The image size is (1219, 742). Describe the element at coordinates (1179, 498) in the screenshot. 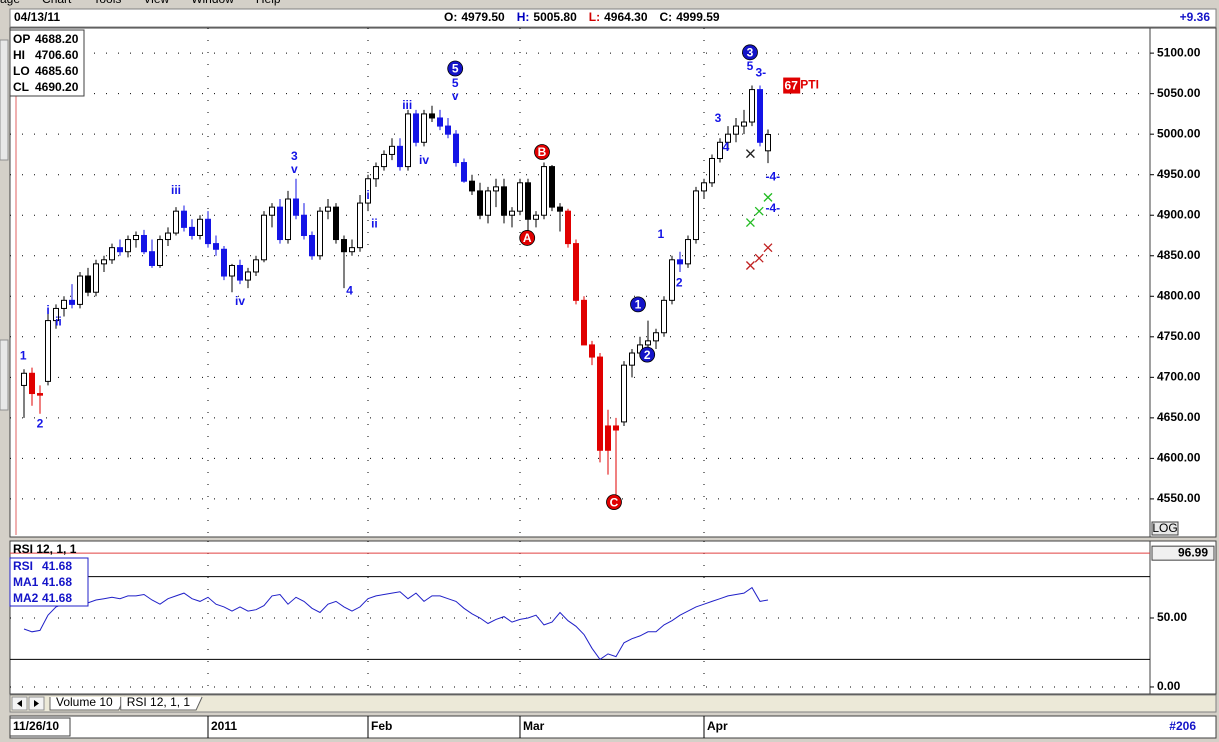

I see `y-tick-label: 4550.00` at that location.